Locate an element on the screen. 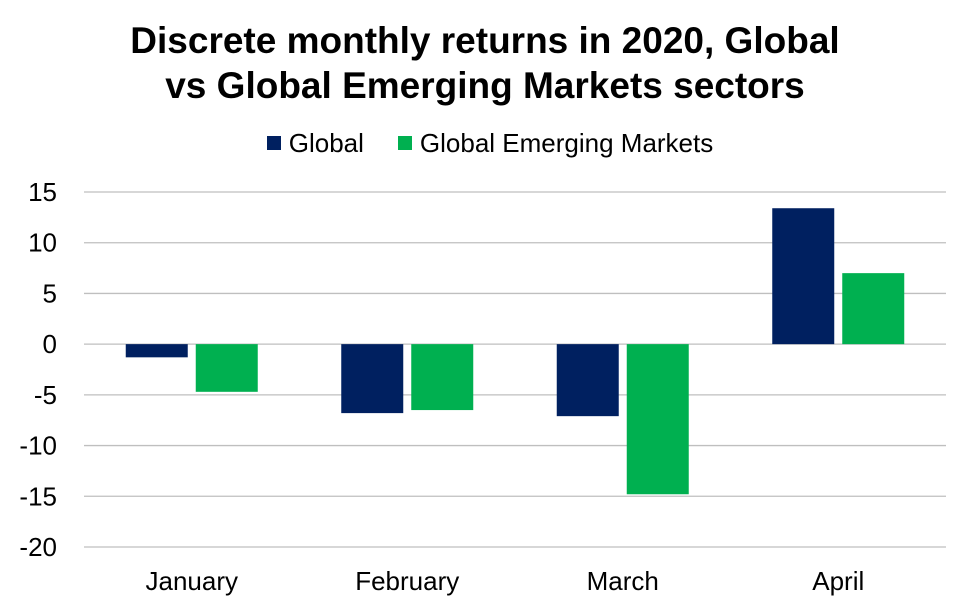  bar-global-april is located at coordinates (803, 276).